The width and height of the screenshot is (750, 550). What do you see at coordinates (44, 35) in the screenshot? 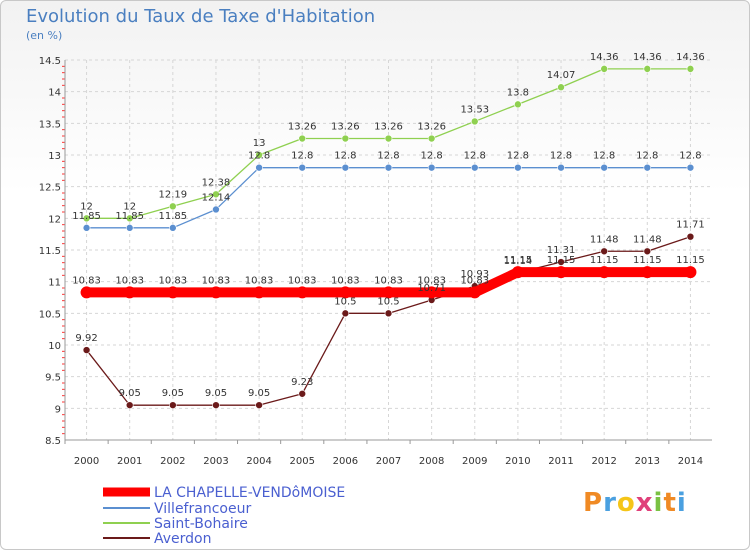
I see `unit-label: (en %)` at bounding box center [44, 35].